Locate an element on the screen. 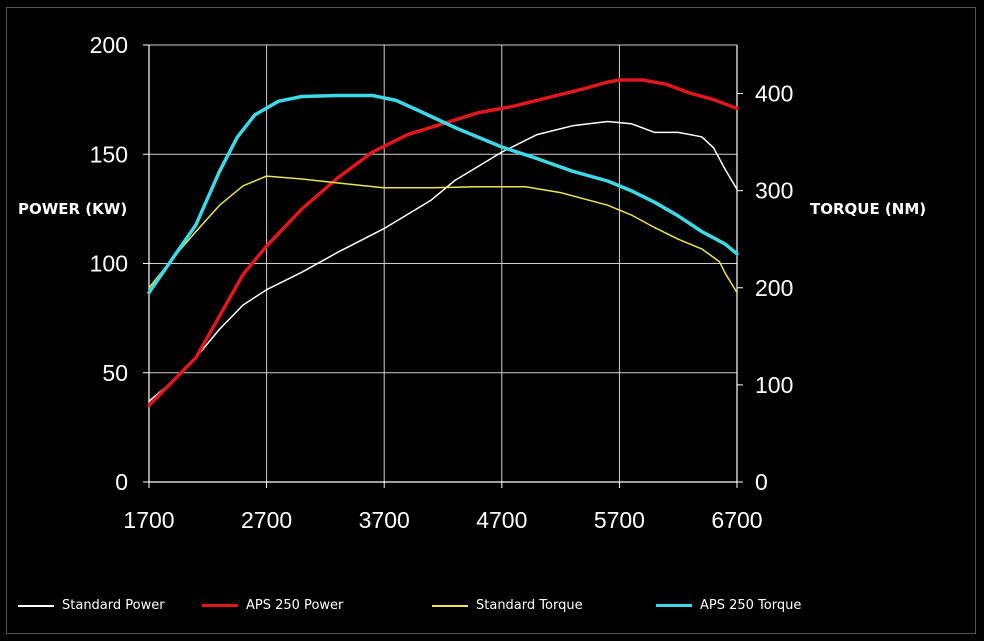 The width and height of the screenshot is (984, 641). x-tick-label: 1700 is located at coordinates (148, 520).